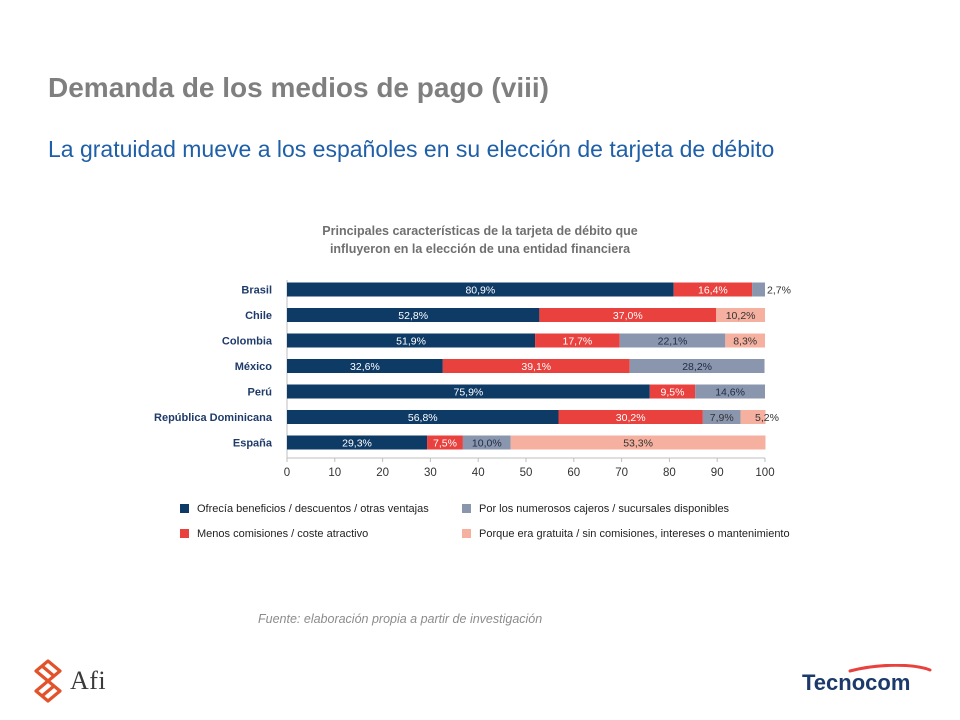 This screenshot has width=960, height=720. I want to click on x-tick-label: 80, so click(669, 473).